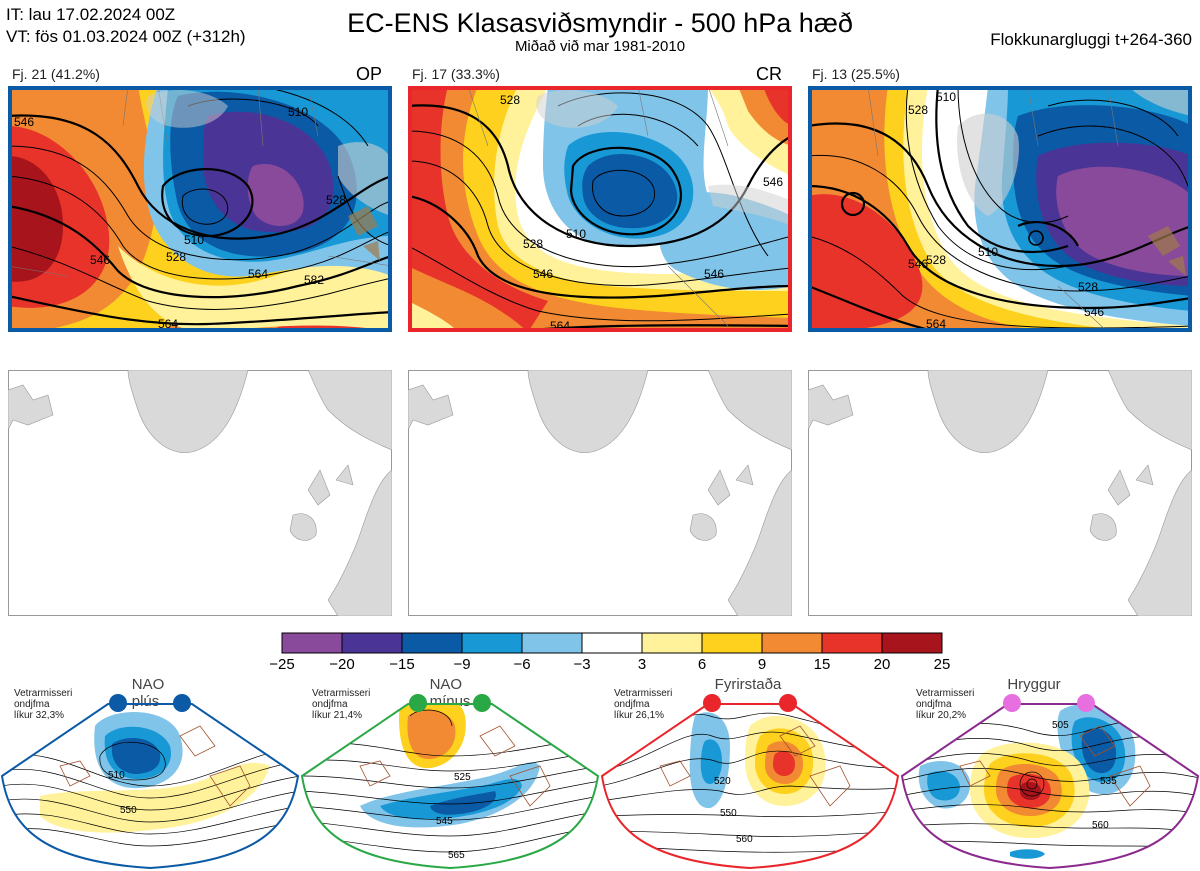 This screenshot has width=1200, height=871. What do you see at coordinates (856, 74) in the screenshot?
I see `cluster-3-label: Fj. 13 (25.5%)` at bounding box center [856, 74].